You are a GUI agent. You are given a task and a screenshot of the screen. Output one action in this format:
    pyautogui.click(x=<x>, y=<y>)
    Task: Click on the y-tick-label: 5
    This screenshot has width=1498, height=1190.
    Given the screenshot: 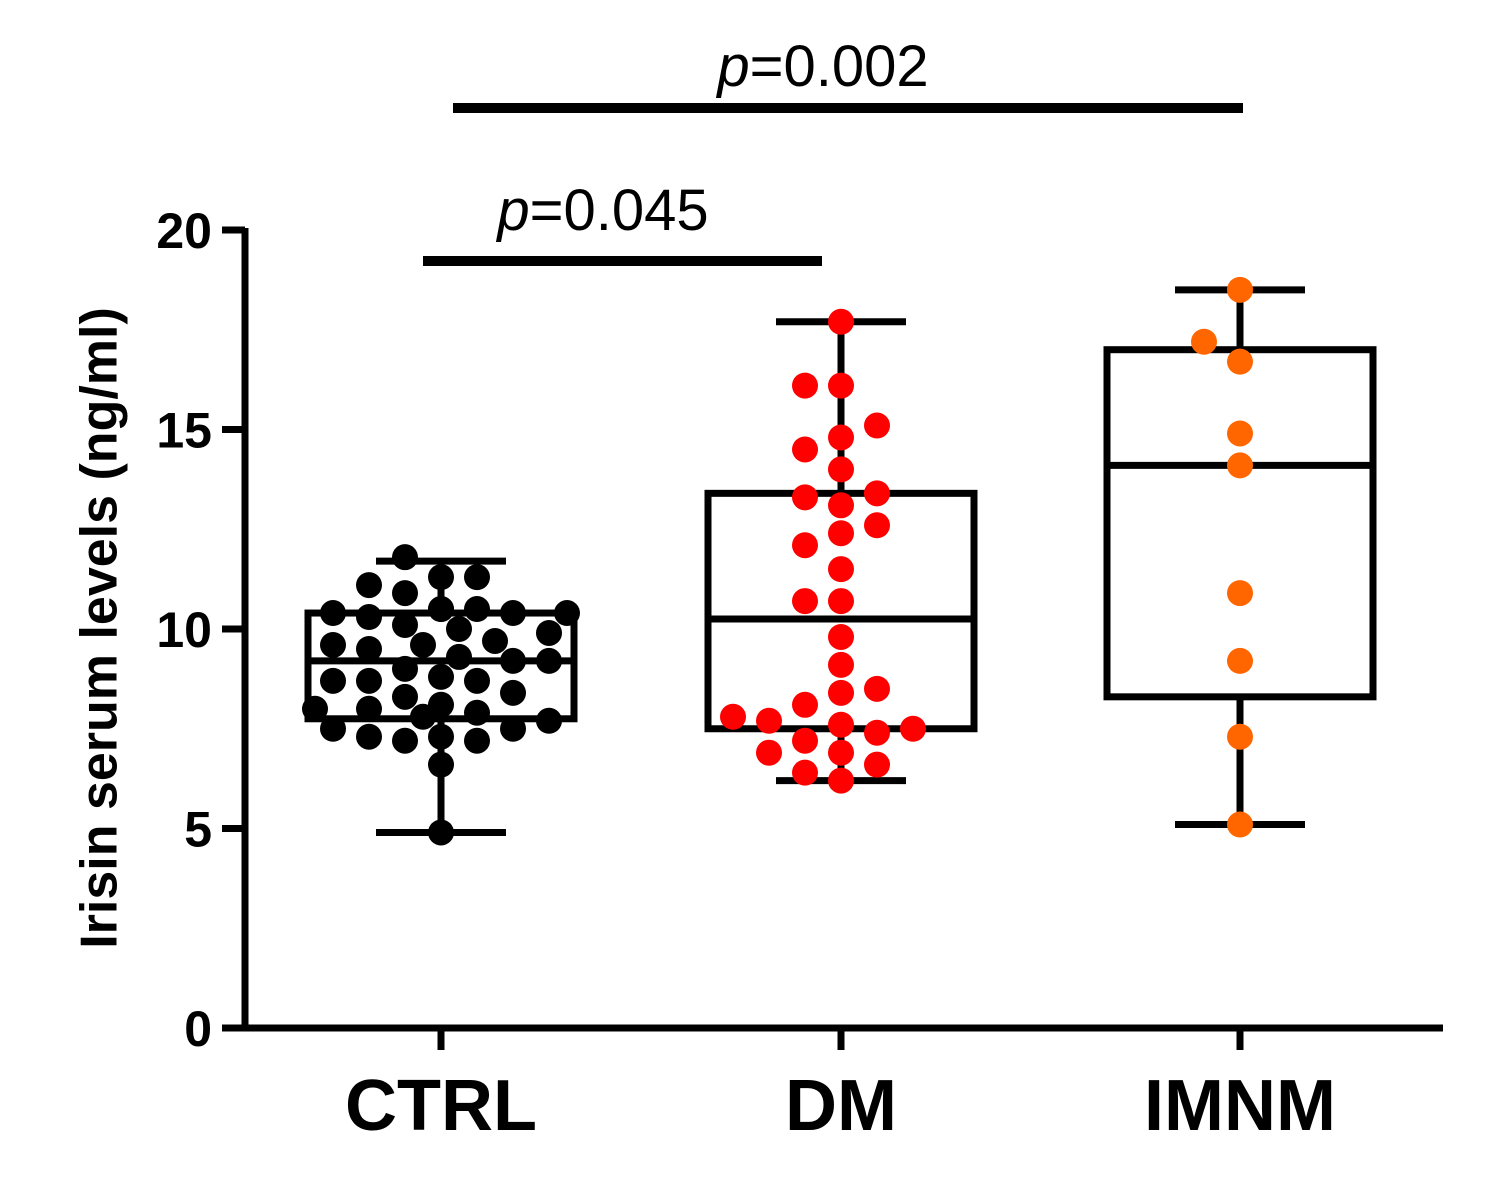 What is the action you would take?
    pyautogui.click(x=198, y=830)
    